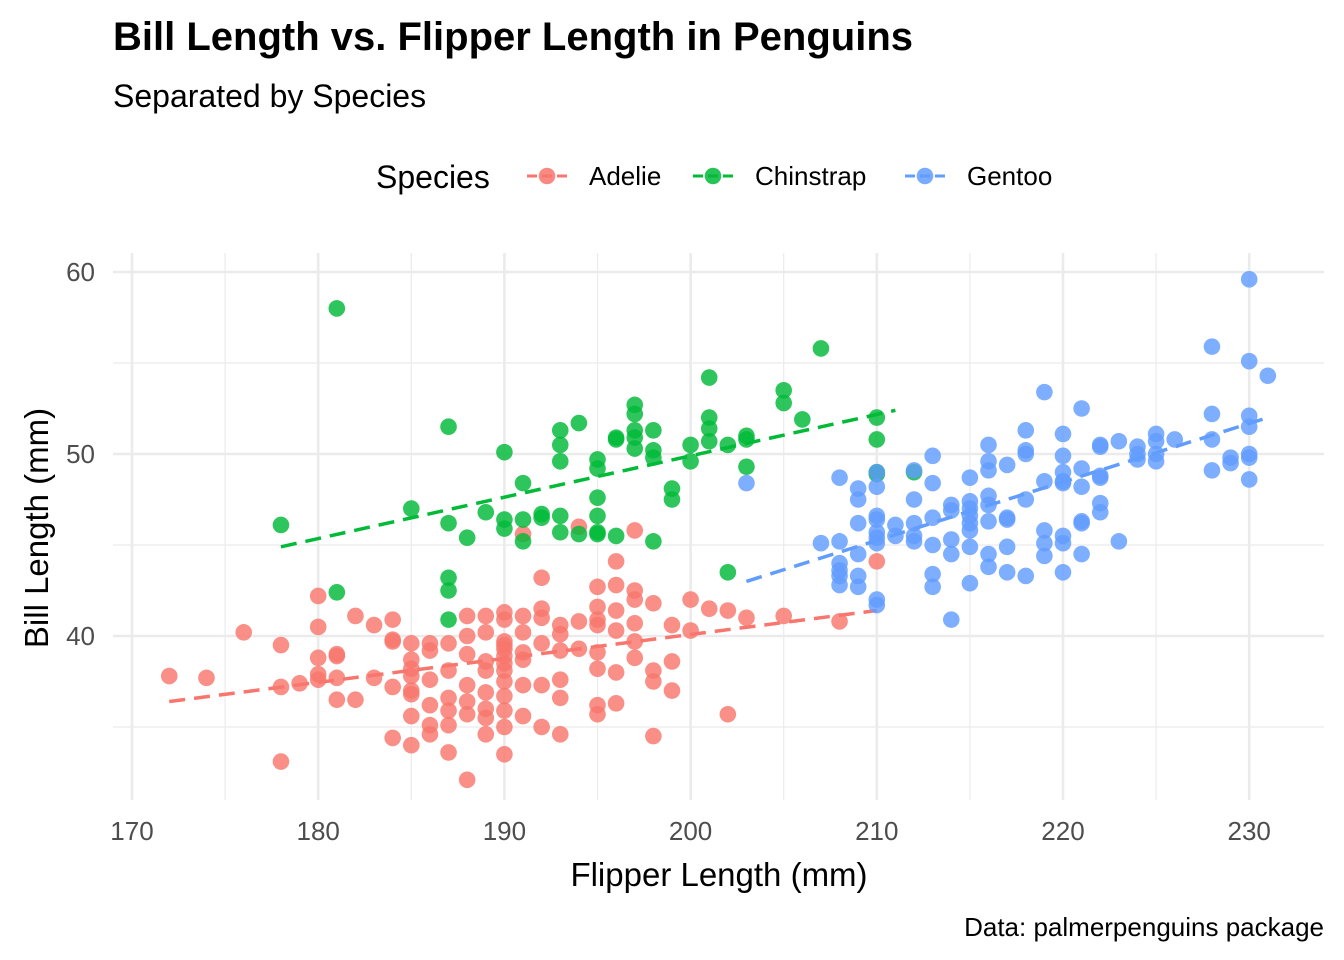  Describe the element at coordinates (1144, 927) in the screenshot. I see `chart-caption: Data: palmerpenguins package` at that location.